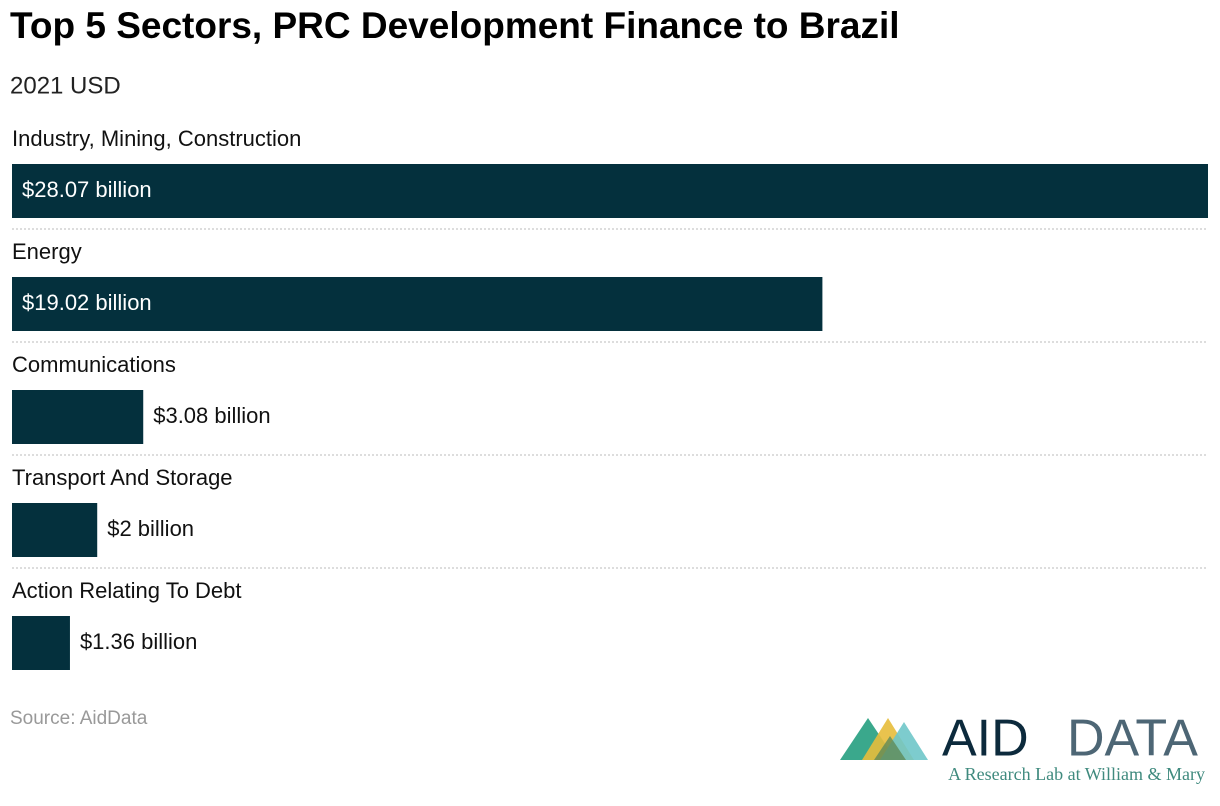 This screenshot has width=1220, height=806. I want to click on value-label: $3.08 billion, so click(211, 415).